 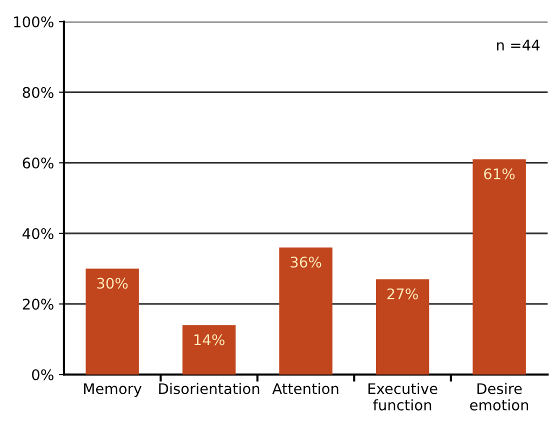 What do you see at coordinates (209, 340) in the screenshot?
I see `data-label: 14%` at bounding box center [209, 340].